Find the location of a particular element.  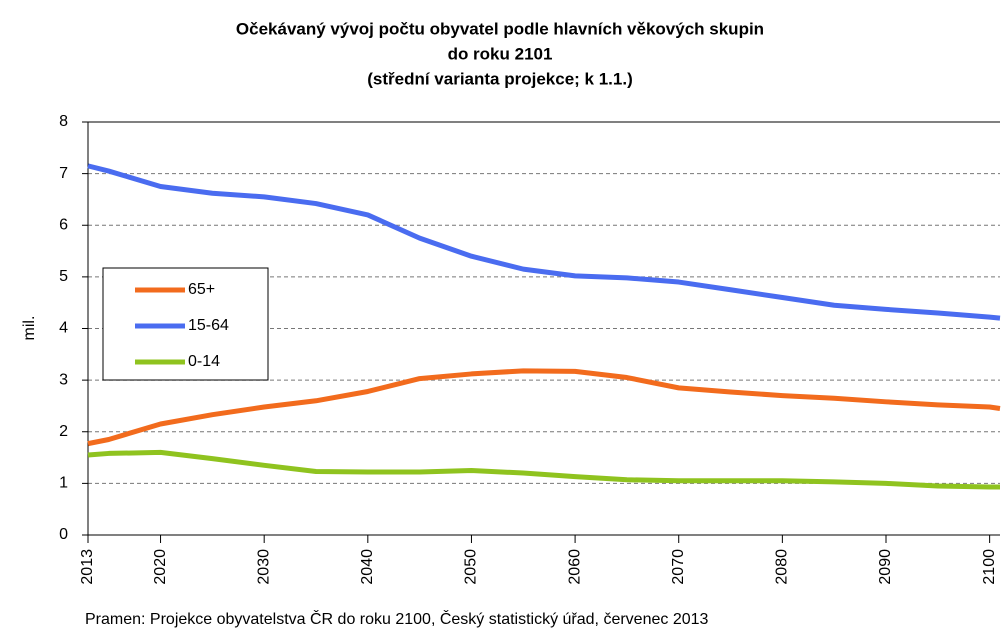

legend-label: 15-64 is located at coordinates (208, 325).